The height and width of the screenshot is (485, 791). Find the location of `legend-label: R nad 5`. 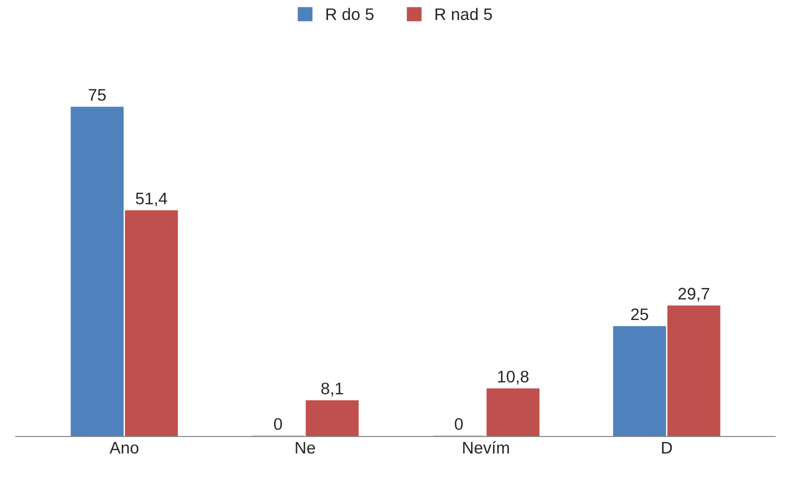

legend-label: R nad 5 is located at coordinates (464, 14).